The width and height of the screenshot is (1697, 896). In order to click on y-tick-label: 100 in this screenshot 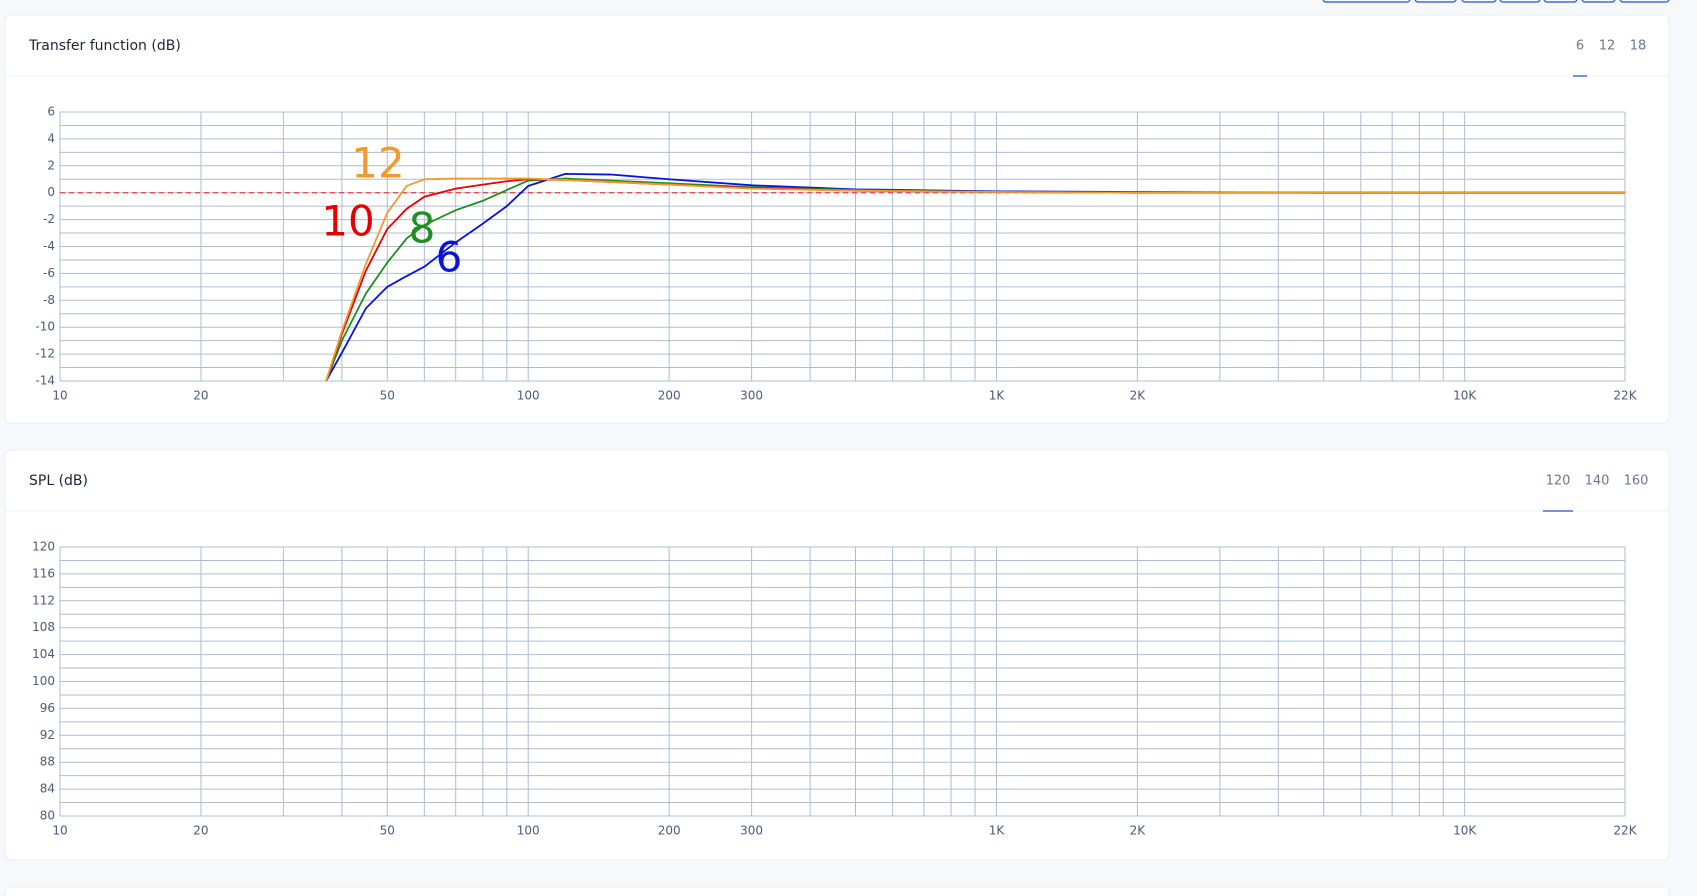, I will do `click(43, 681)`.